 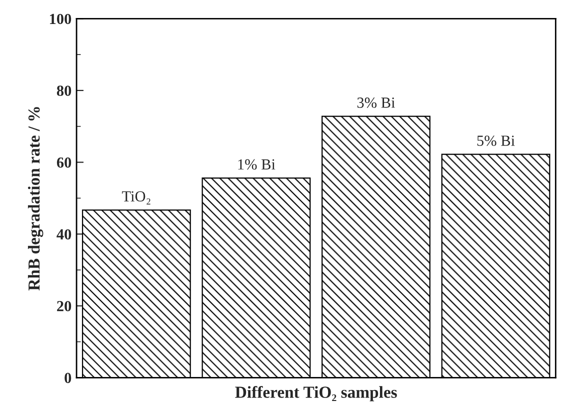 What do you see at coordinates (64, 162) in the screenshot?
I see `y-tick-label: 60` at bounding box center [64, 162].